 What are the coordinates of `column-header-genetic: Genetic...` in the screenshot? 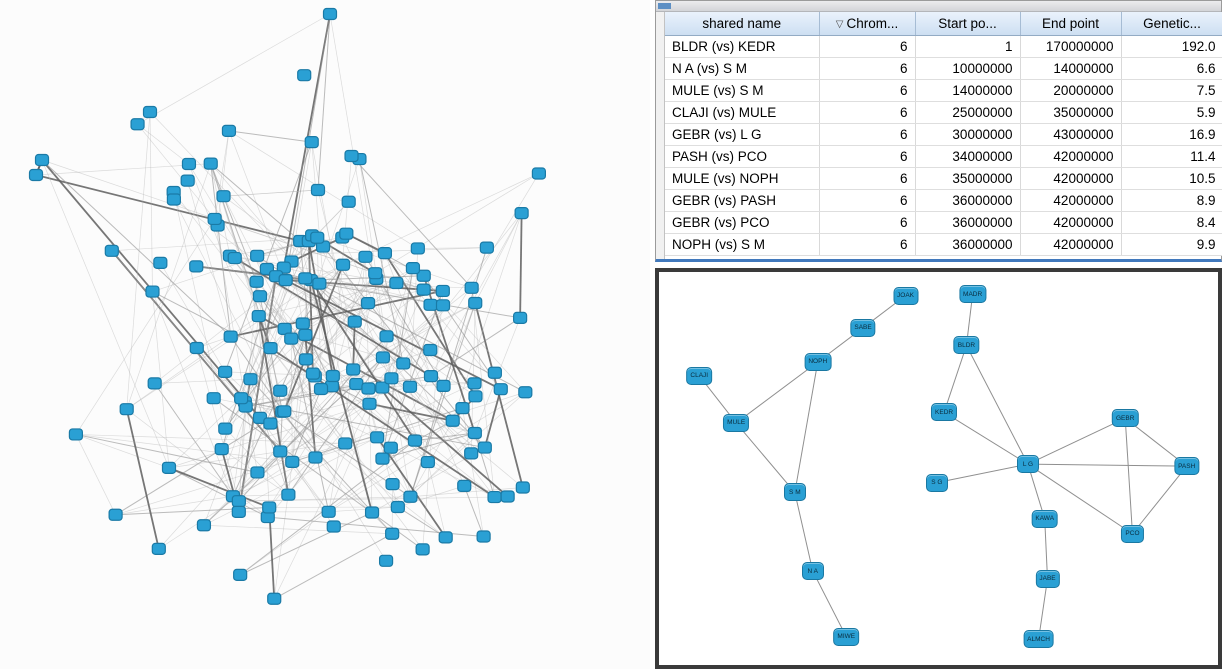 It's located at (1171, 24).